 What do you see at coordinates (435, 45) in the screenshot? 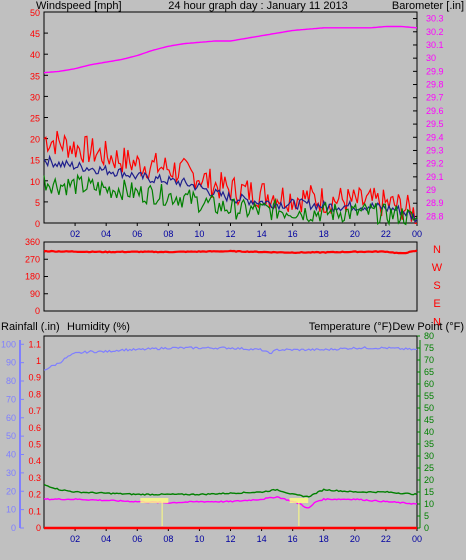
I see `barometer-tick-label: 30.1` at bounding box center [435, 45].